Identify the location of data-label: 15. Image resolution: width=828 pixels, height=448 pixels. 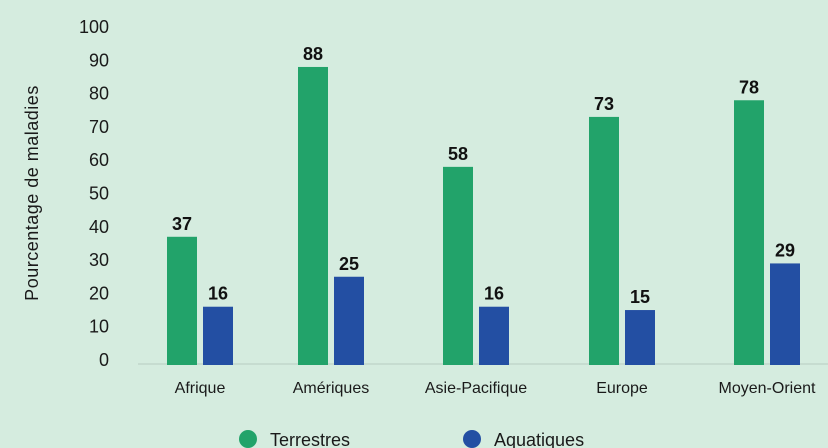
(640, 297).